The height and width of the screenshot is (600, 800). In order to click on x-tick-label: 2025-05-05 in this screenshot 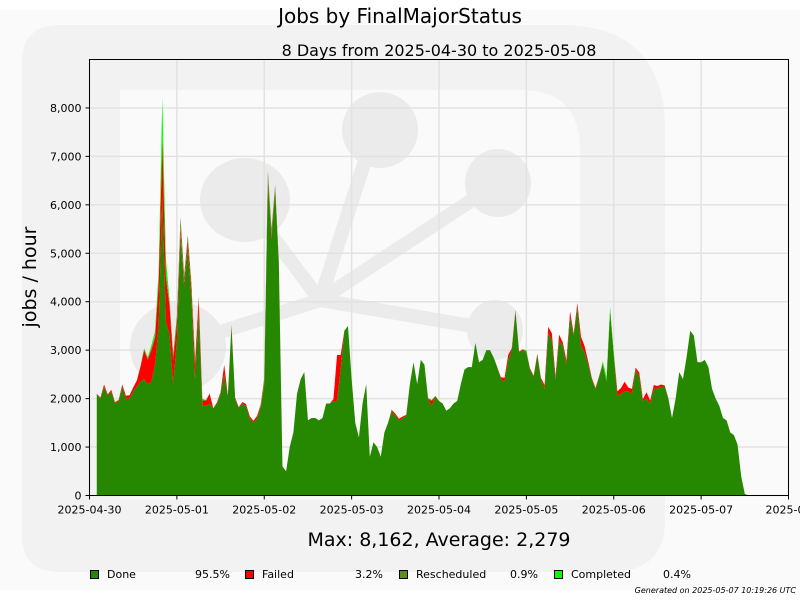, I will do `click(526, 510)`.